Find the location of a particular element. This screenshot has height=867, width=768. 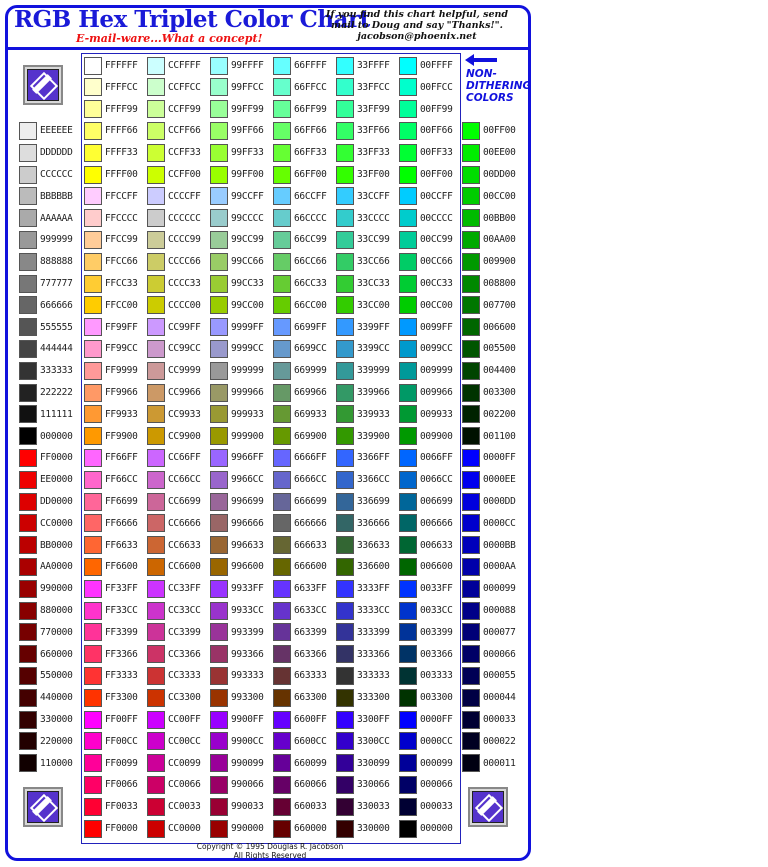

color-cell: 999900 is located at coordinates (237, 436).